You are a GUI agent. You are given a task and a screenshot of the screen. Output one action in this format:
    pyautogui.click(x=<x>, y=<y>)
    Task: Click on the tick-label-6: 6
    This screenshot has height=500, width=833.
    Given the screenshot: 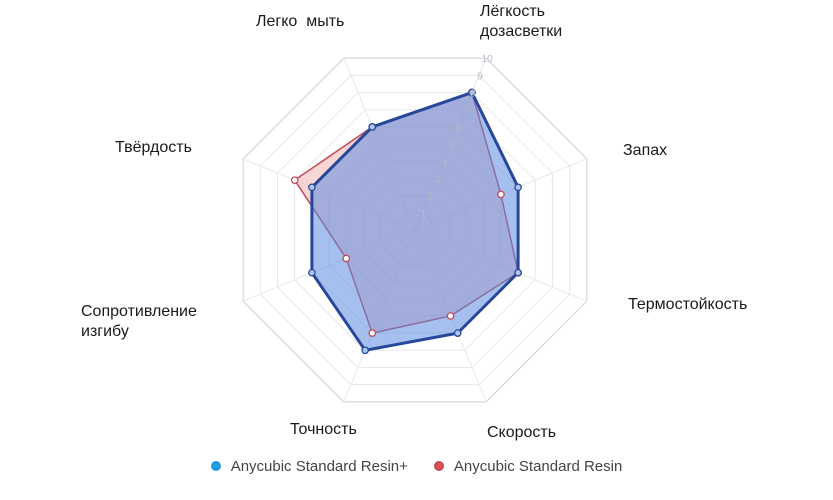 What is the action you would take?
    pyautogui.click(x=459, y=128)
    